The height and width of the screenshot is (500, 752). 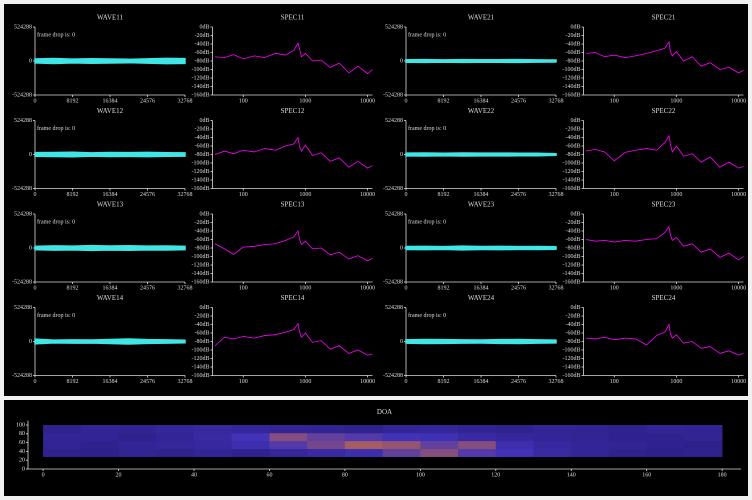 What do you see at coordinates (664, 18) in the screenshot?
I see `chart-title: SPEC21` at bounding box center [664, 18].